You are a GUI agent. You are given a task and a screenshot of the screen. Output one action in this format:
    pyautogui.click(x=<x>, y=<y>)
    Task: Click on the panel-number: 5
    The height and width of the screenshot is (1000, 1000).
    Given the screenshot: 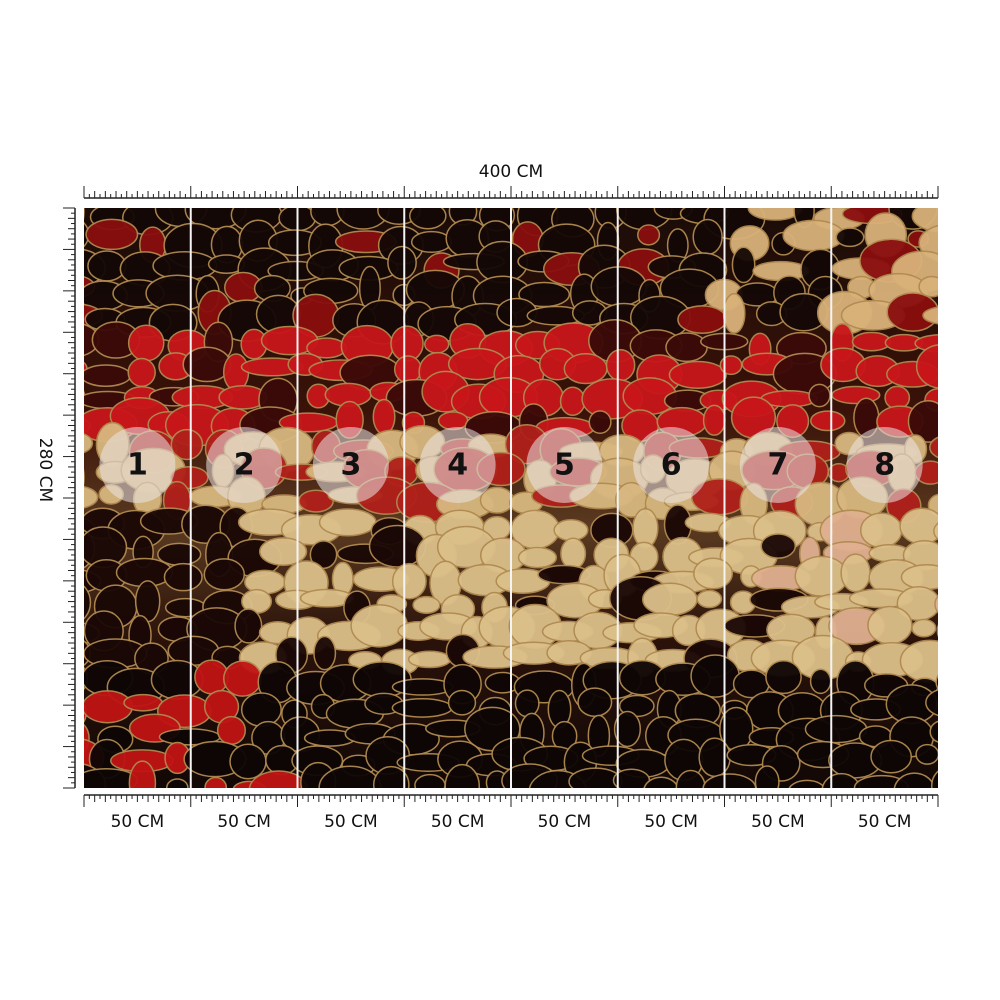 What is the action you would take?
    pyautogui.click(x=564, y=465)
    